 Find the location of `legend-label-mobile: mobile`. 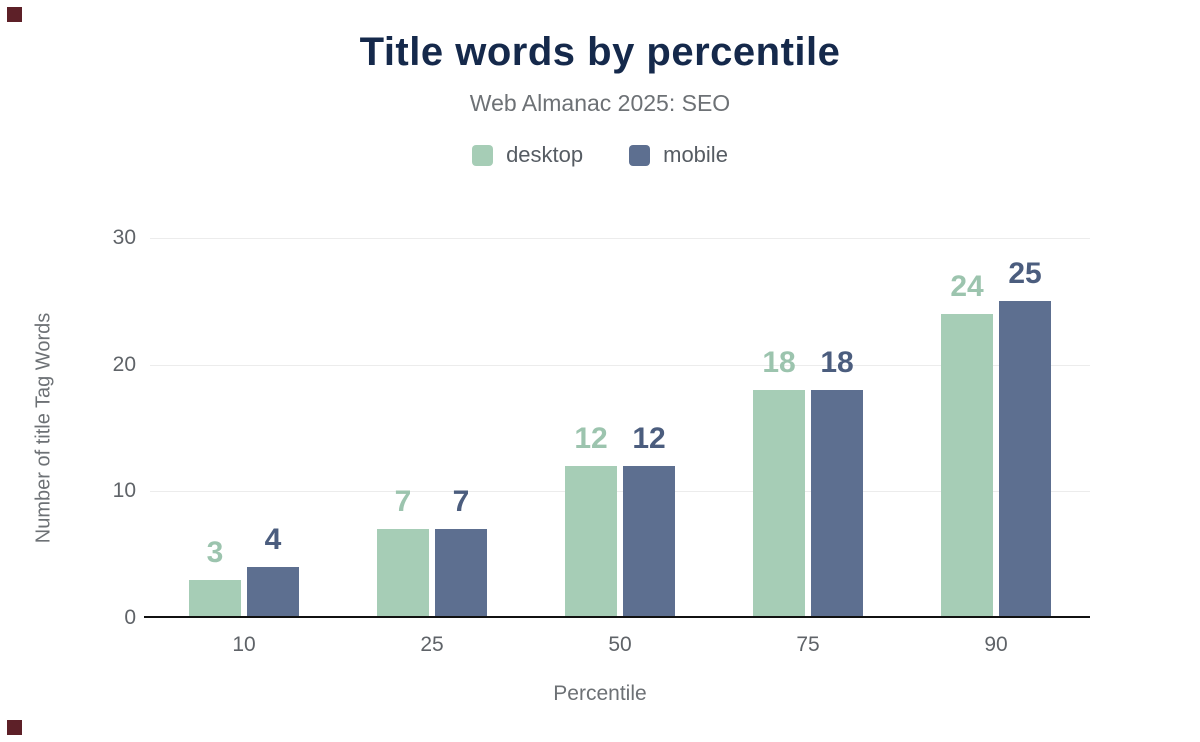

legend-label-mobile: mobile is located at coordinates (695, 154).